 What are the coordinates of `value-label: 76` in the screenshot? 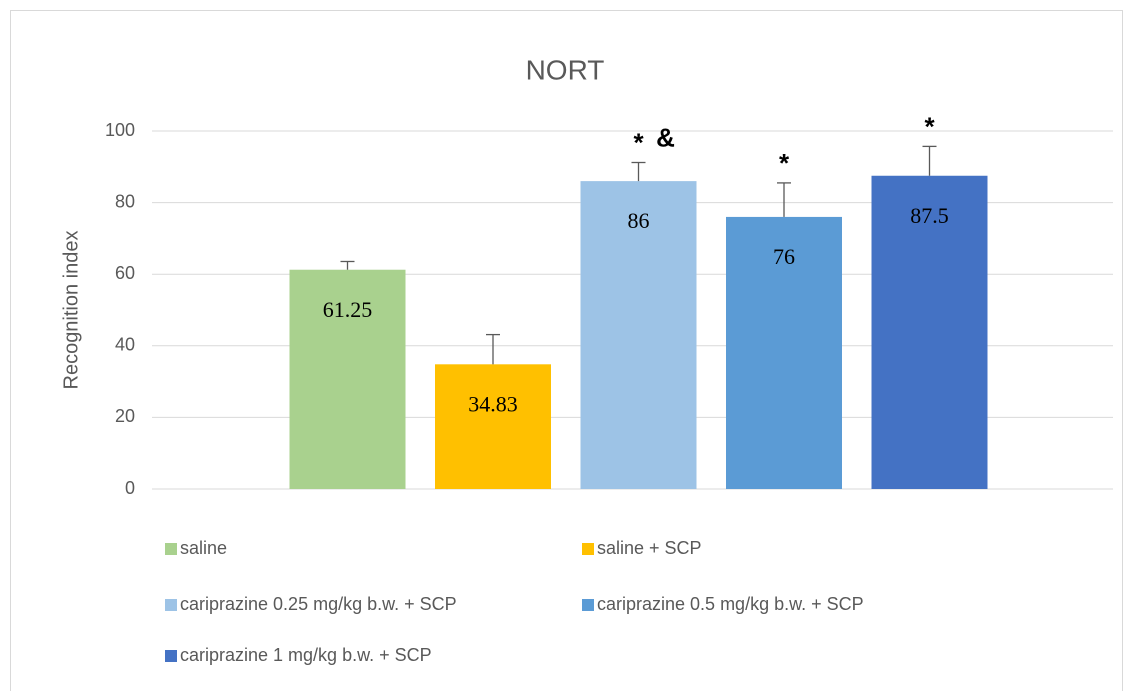 It's located at (784, 256).